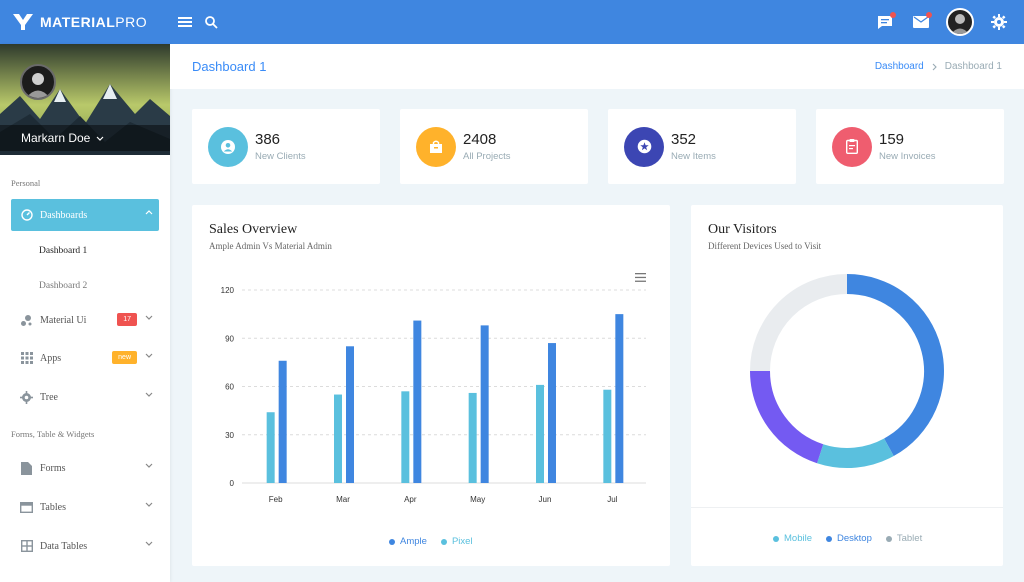 The width and height of the screenshot is (1024, 582). I want to click on bar-pixel-jun, so click(540, 433).